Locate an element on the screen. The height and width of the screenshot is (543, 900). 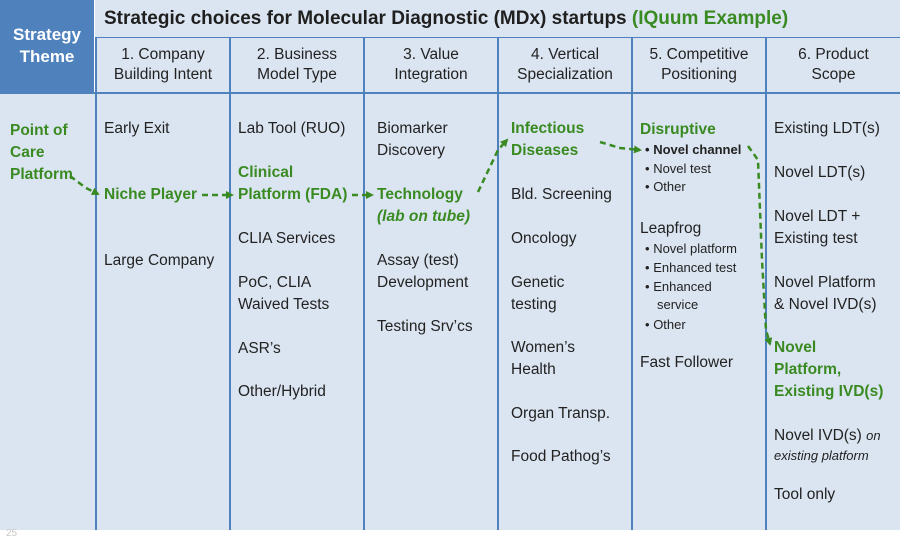
col-header-line1: 4. Vertical is located at coordinates (565, 54).